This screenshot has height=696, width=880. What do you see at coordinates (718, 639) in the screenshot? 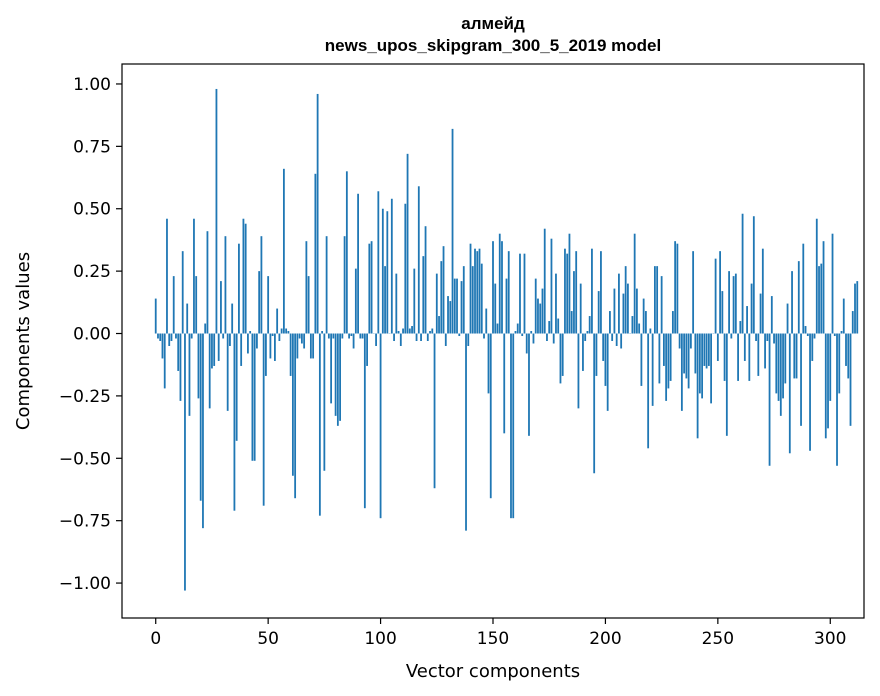
I see `x-tick-label: 250` at bounding box center [718, 639].